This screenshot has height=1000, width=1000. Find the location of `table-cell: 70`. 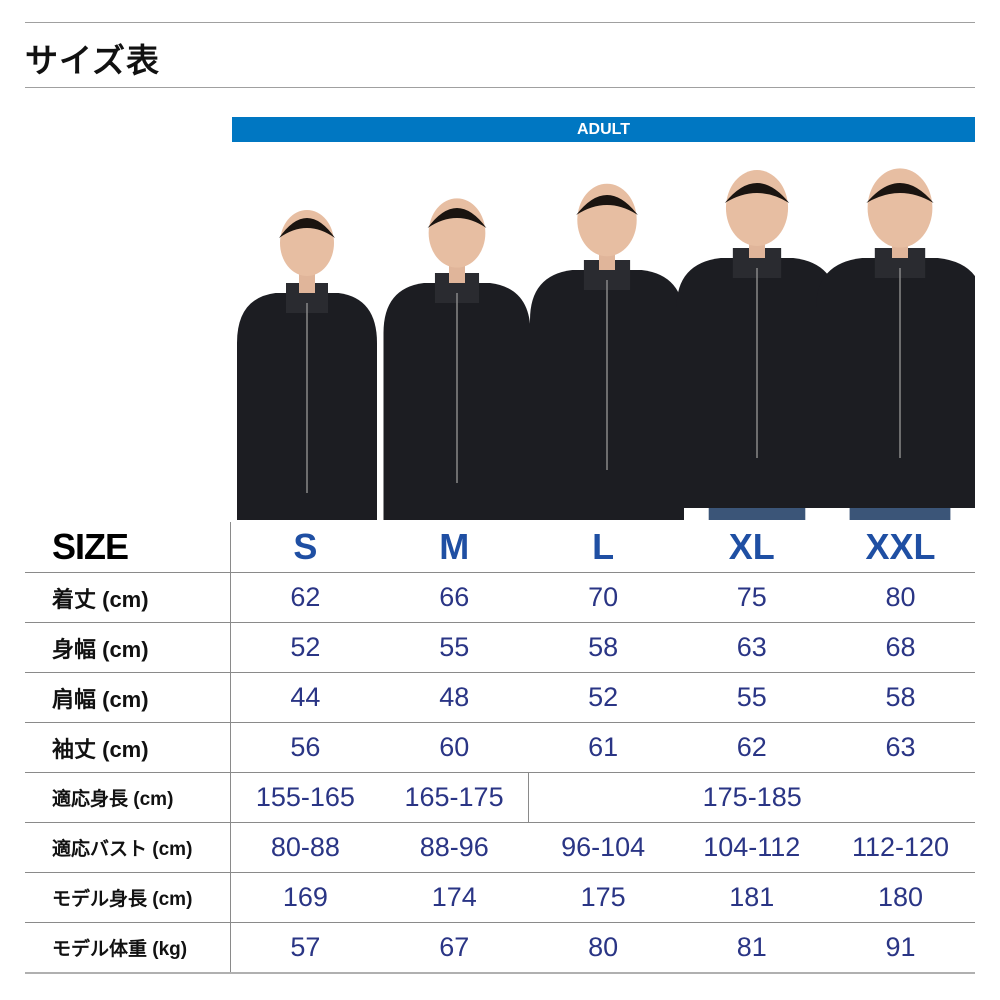

table-cell: 70 is located at coordinates (603, 597).